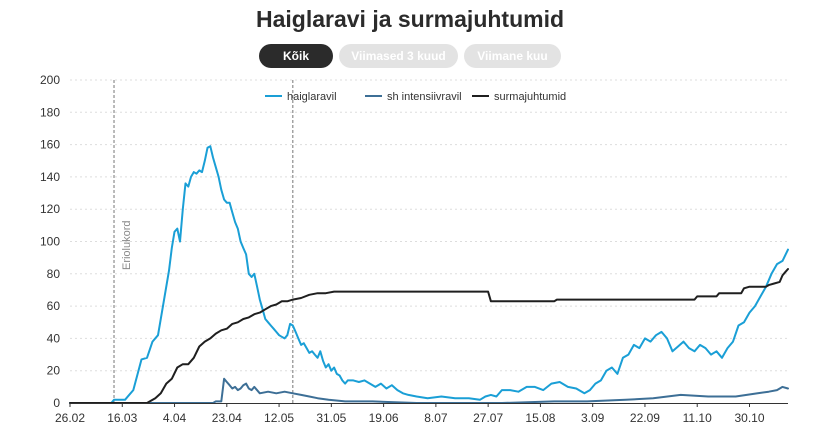 Image resolution: width=820 pixels, height=444 pixels. I want to click on page-title: Haiglaravi ja surmajuhtumid, so click(410, 19).